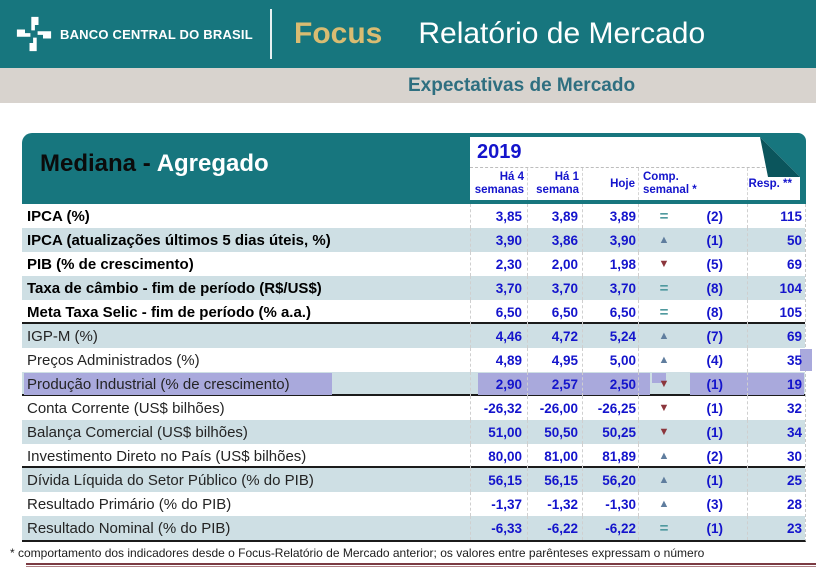 The height and width of the screenshot is (567, 816). I want to click on value-1-week-ago: -26,00, so click(554, 408).